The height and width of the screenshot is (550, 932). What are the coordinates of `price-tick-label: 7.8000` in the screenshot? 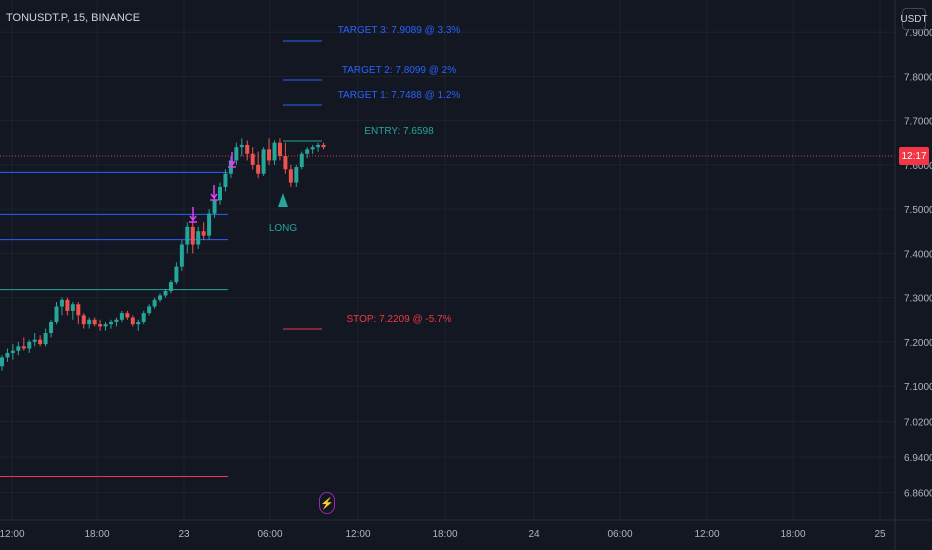 It's located at (918, 77).